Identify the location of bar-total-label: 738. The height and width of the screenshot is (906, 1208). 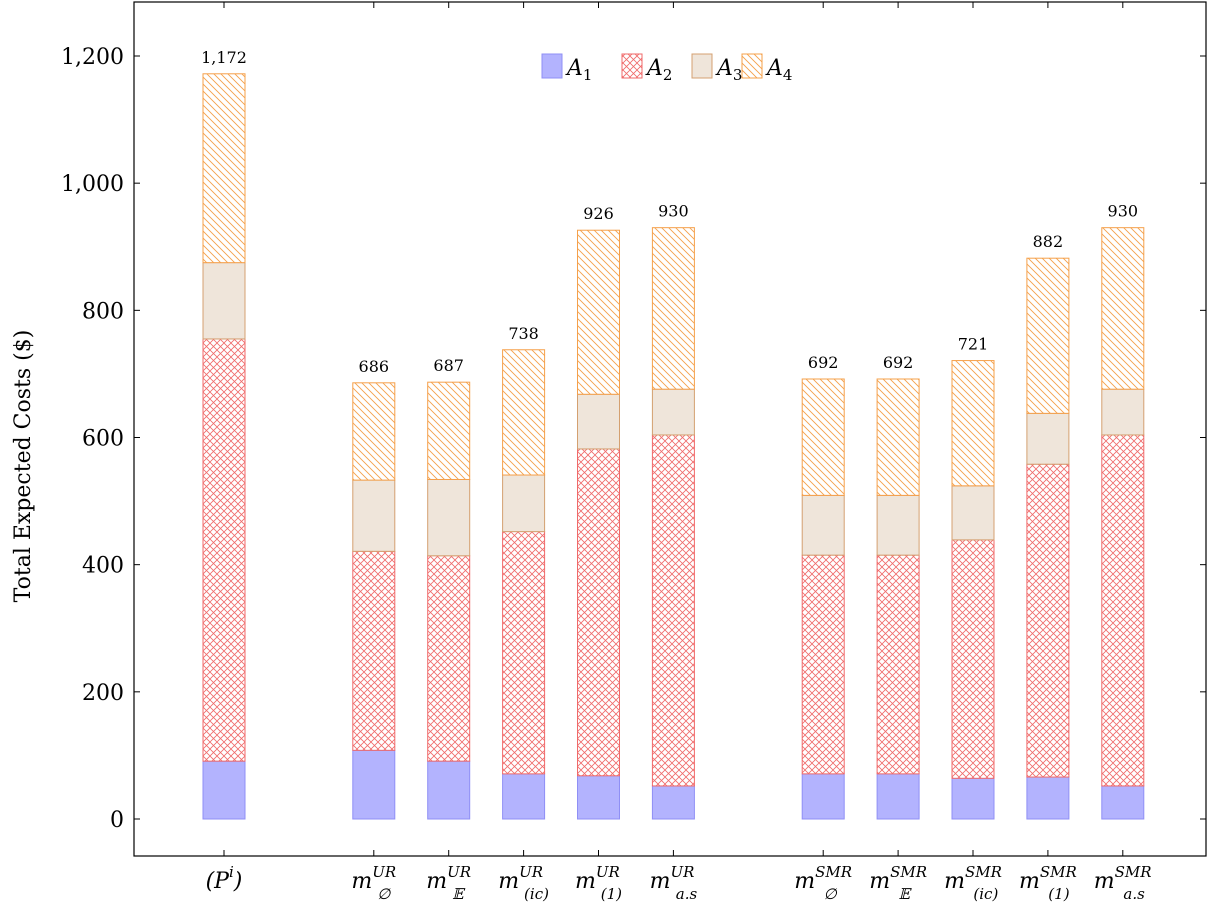
(523, 333).